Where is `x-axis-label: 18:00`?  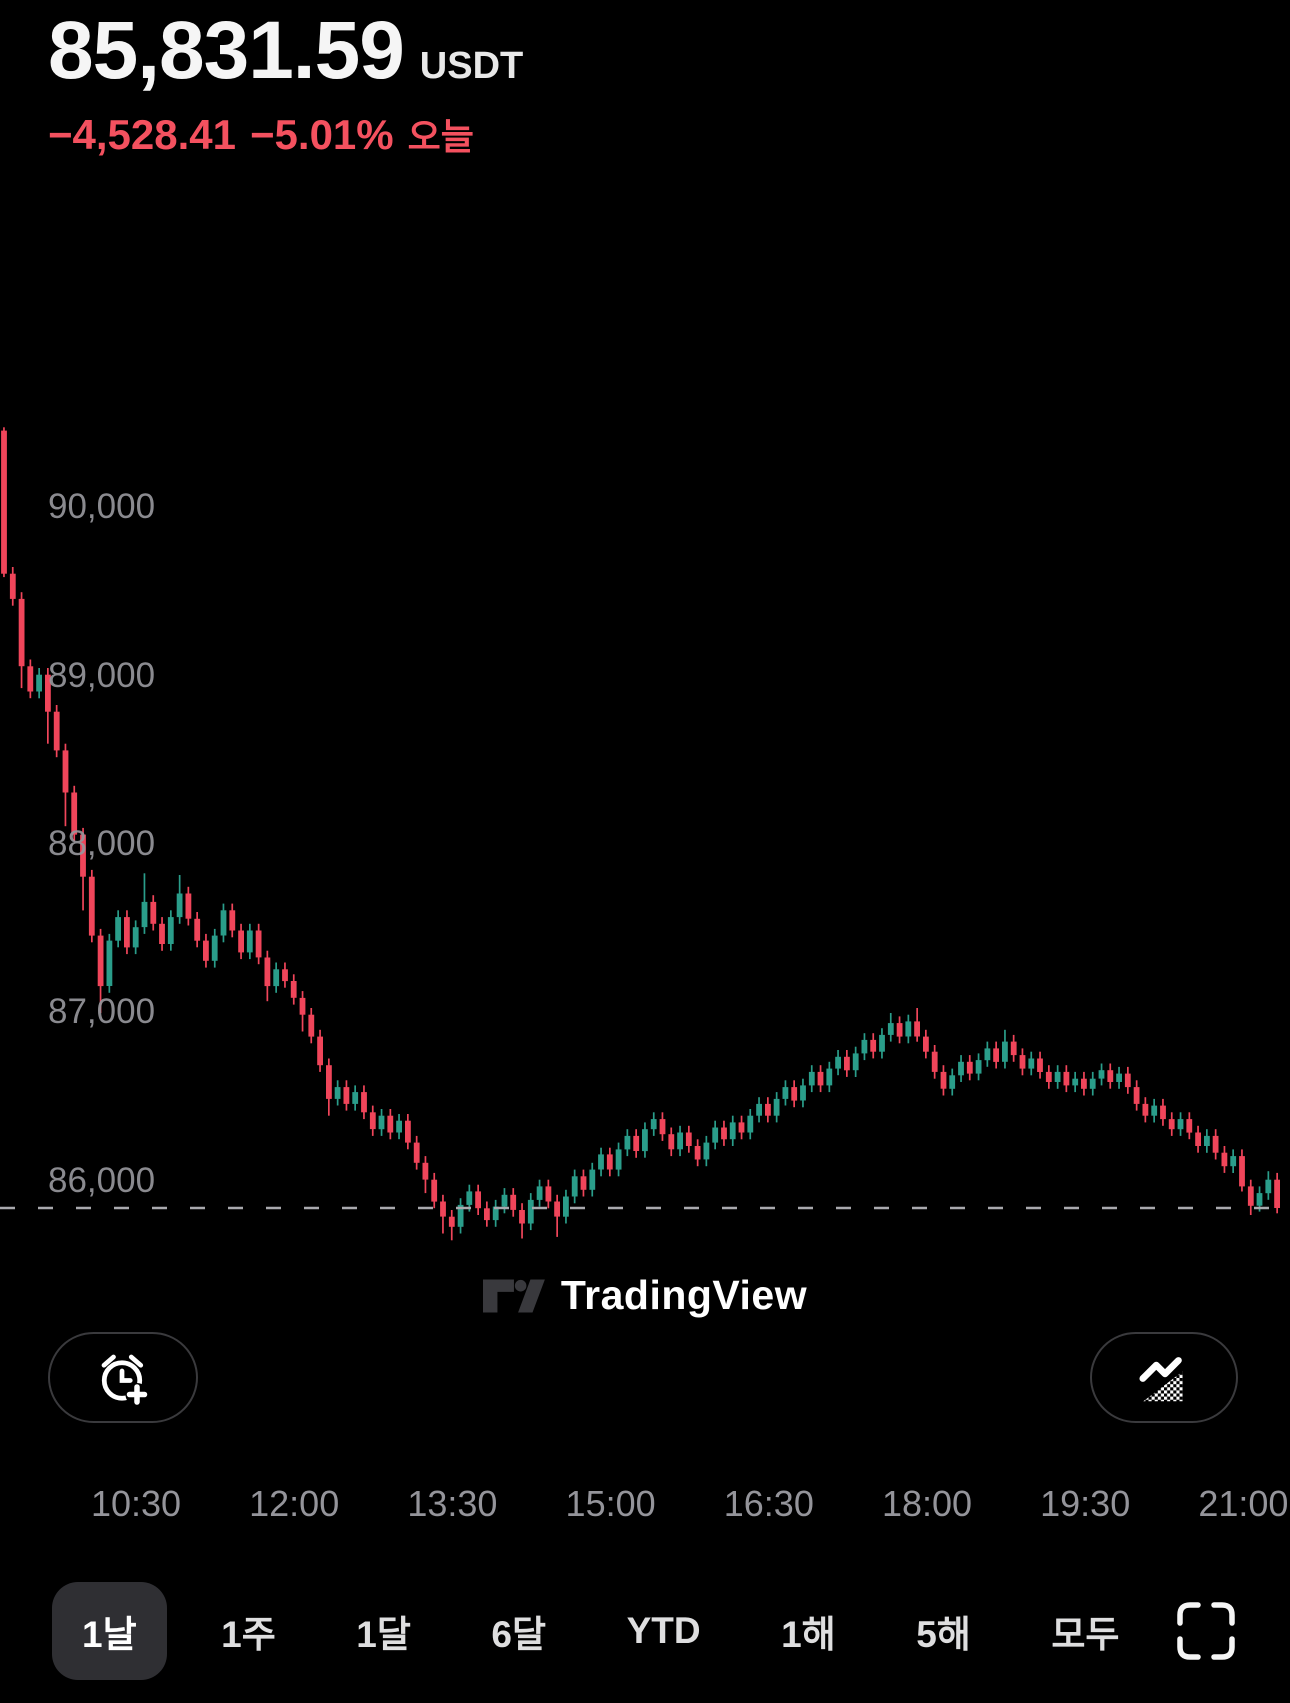
x-axis-label: 18:00 is located at coordinates (927, 1503).